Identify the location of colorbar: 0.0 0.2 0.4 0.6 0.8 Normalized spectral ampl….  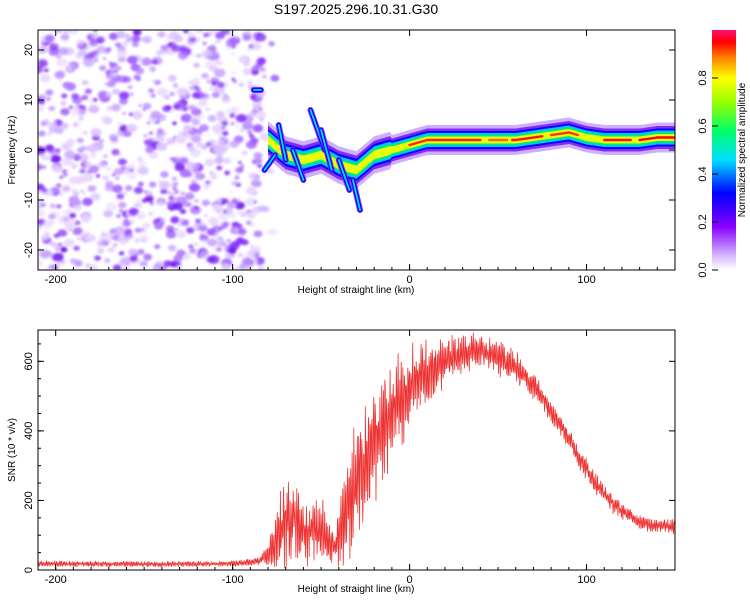
(722, 154).